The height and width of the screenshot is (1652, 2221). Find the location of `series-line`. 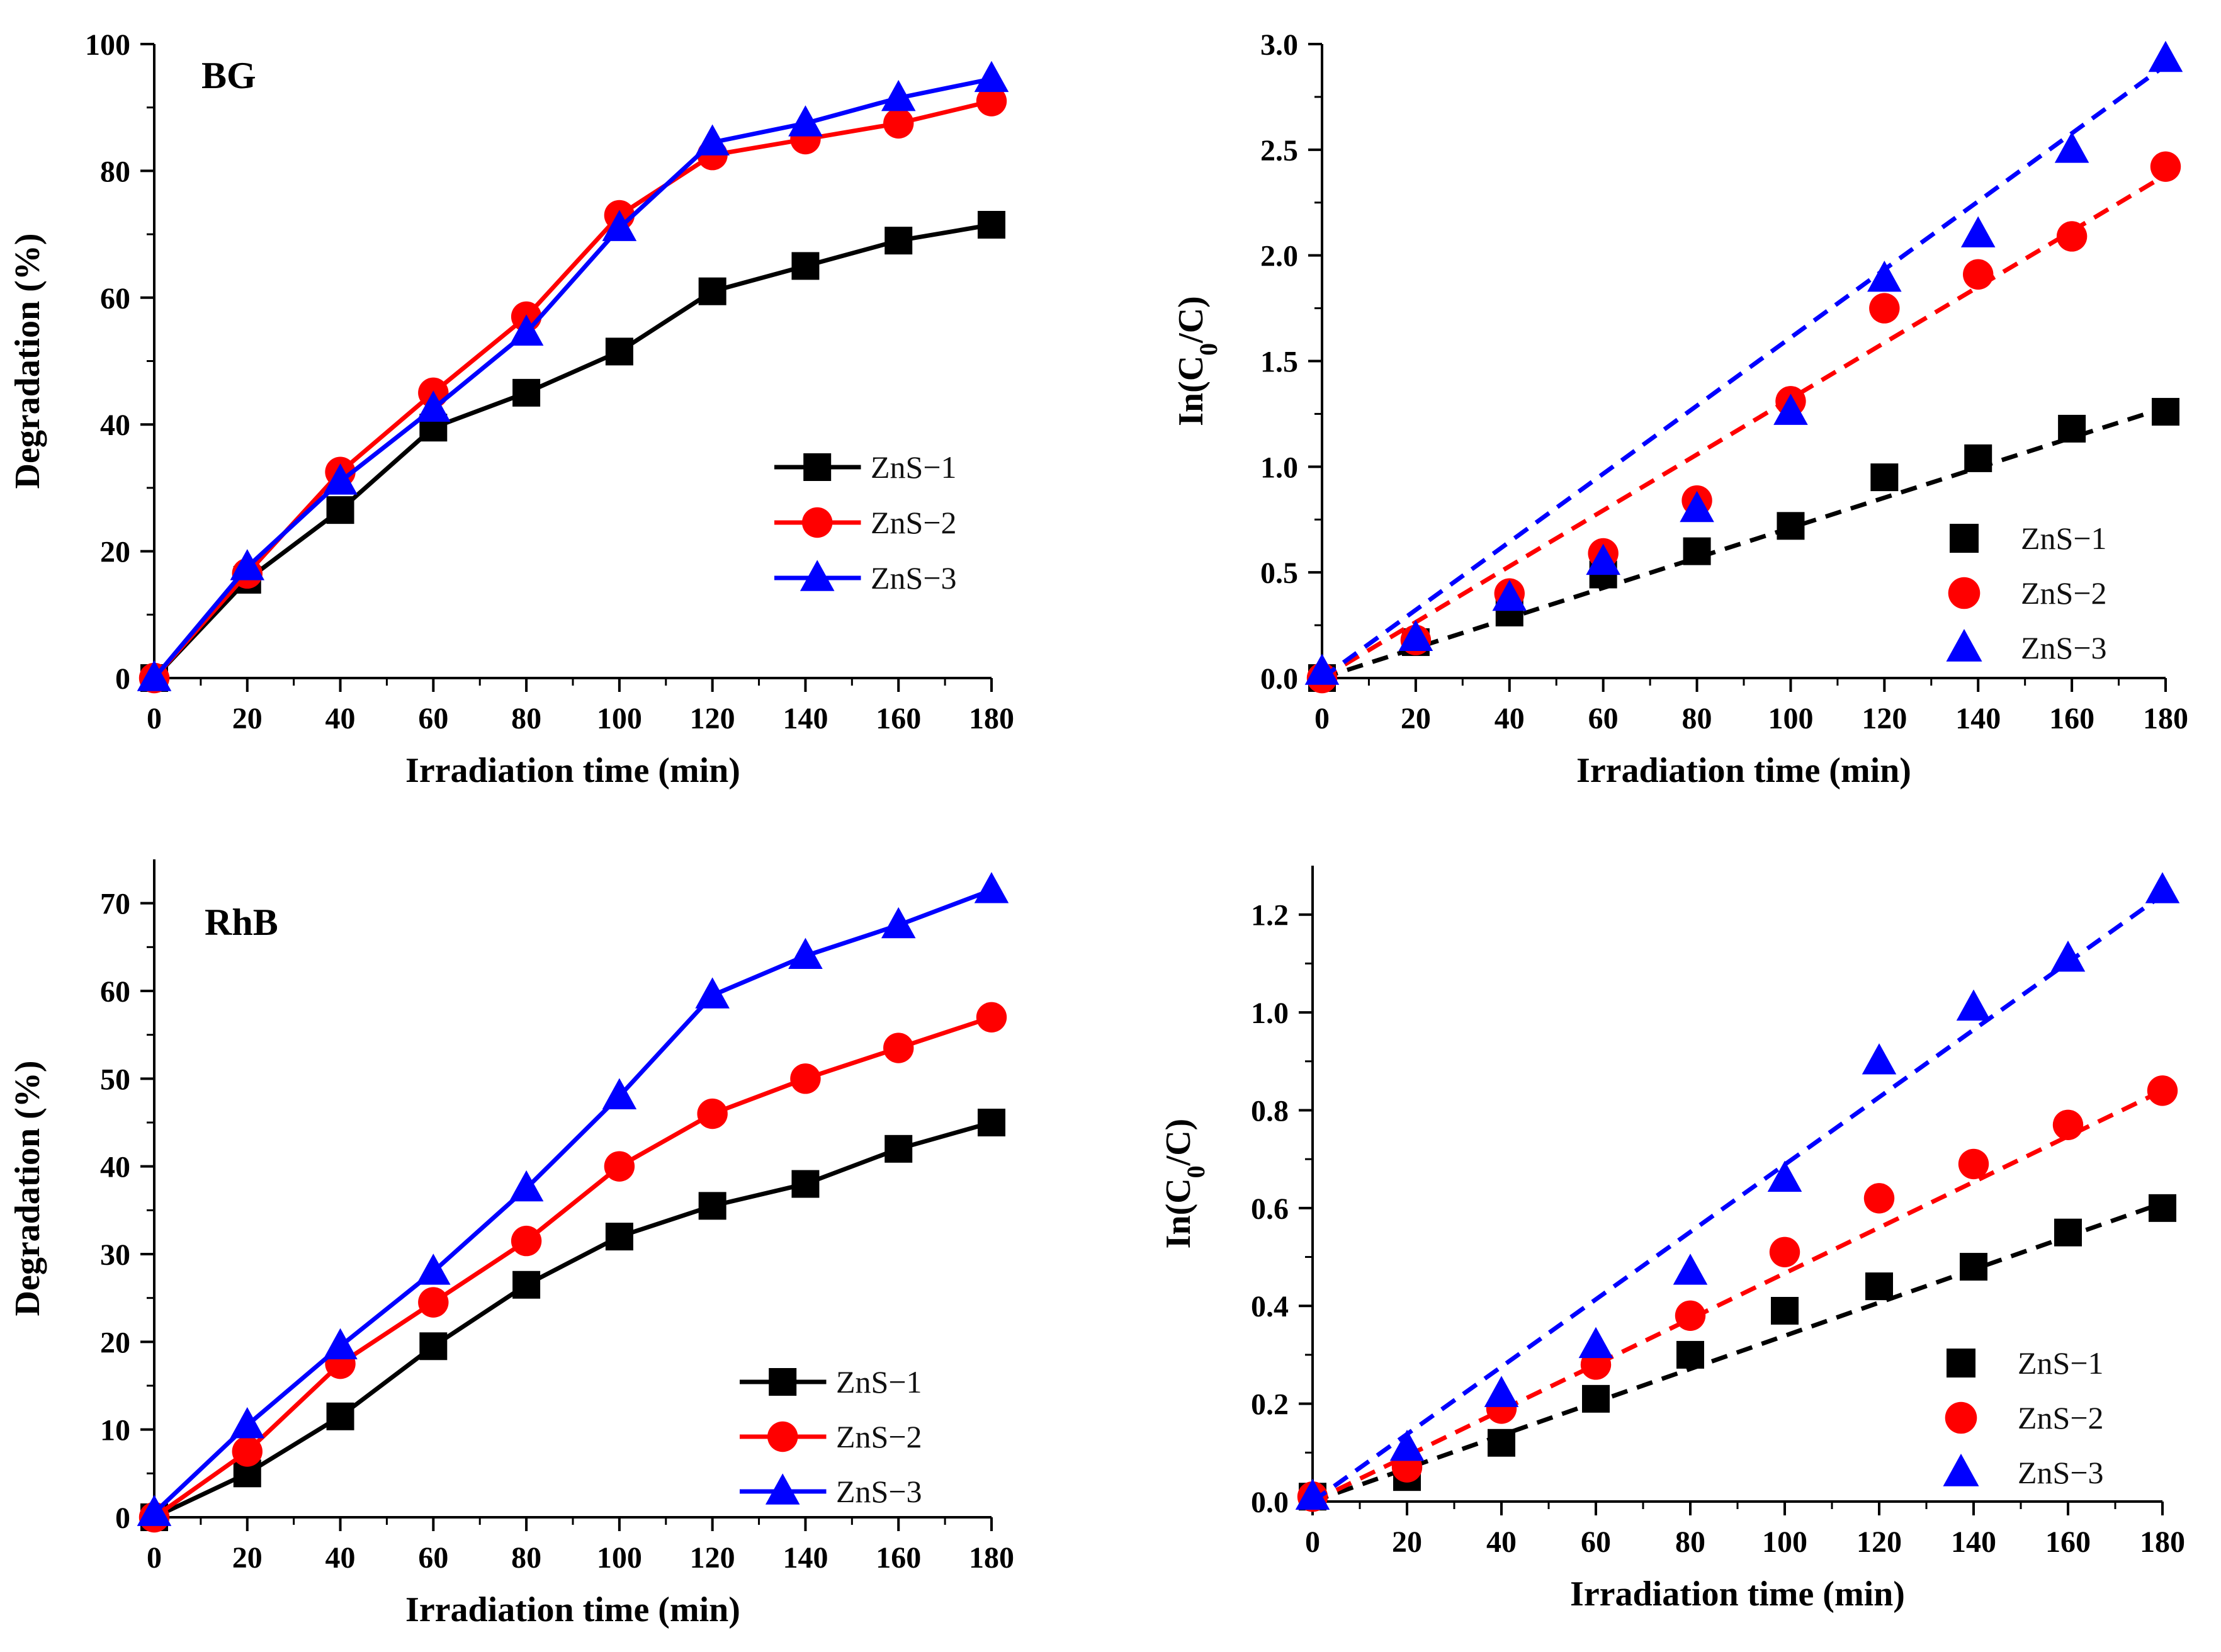

series-line is located at coordinates (572, 1320).